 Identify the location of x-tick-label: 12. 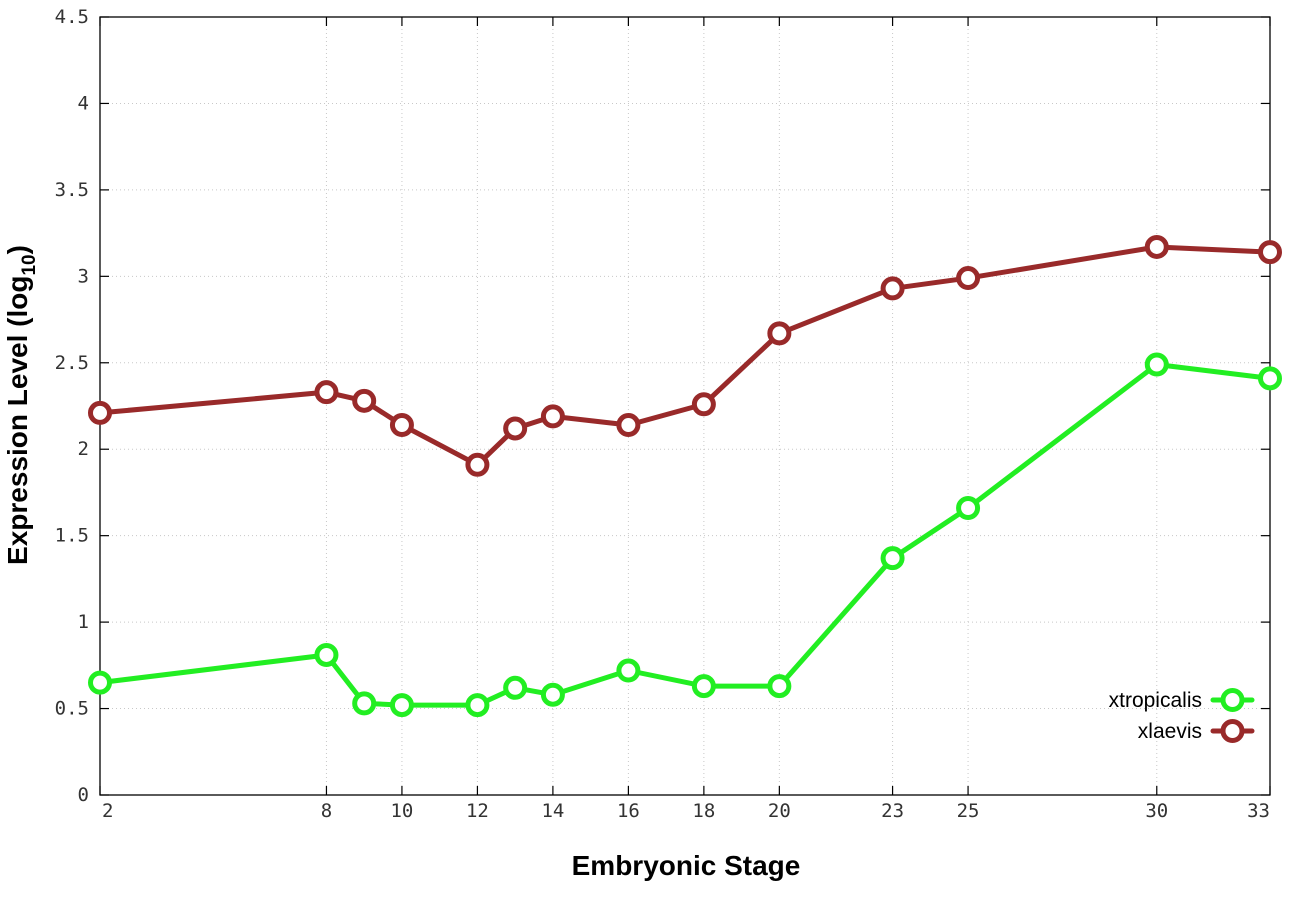
(477, 811).